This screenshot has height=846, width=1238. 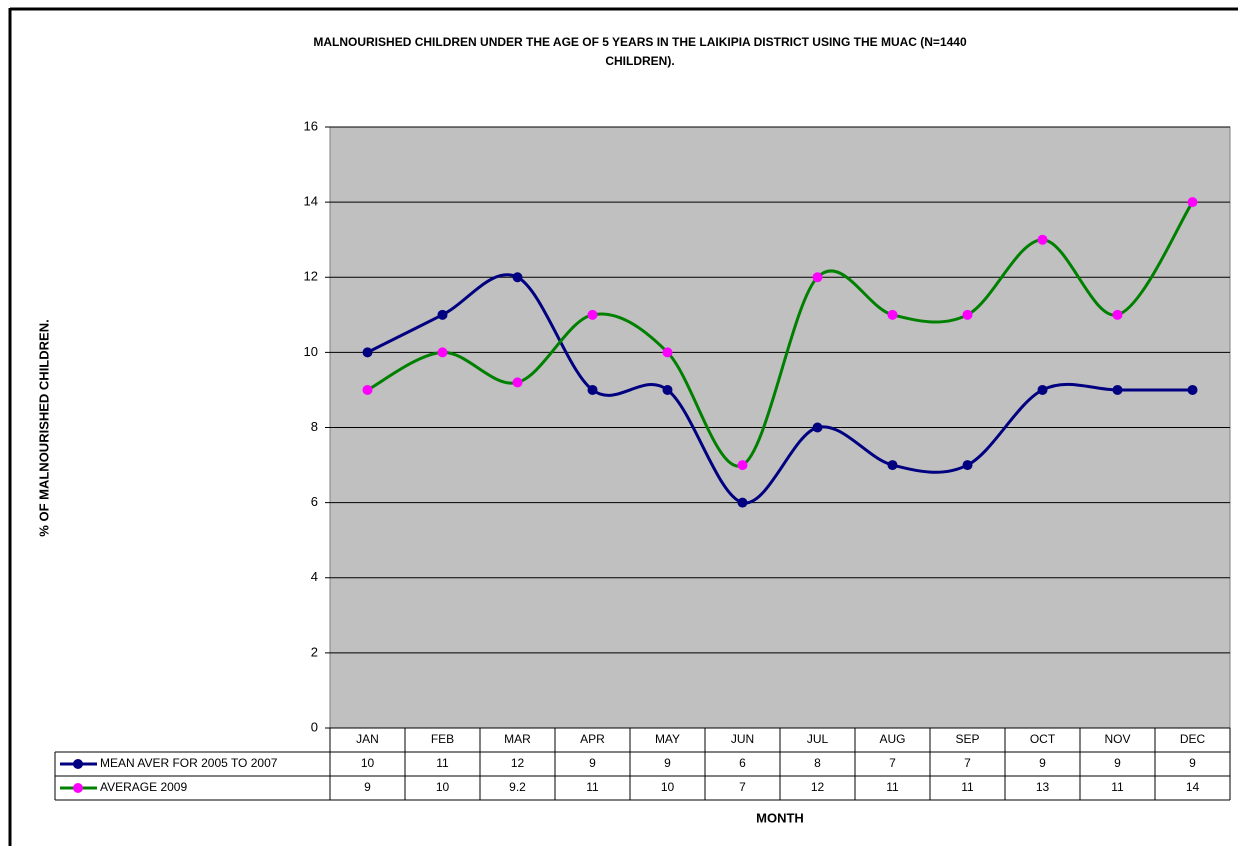 What do you see at coordinates (314, 576) in the screenshot?
I see `y-tick-label: 4` at bounding box center [314, 576].